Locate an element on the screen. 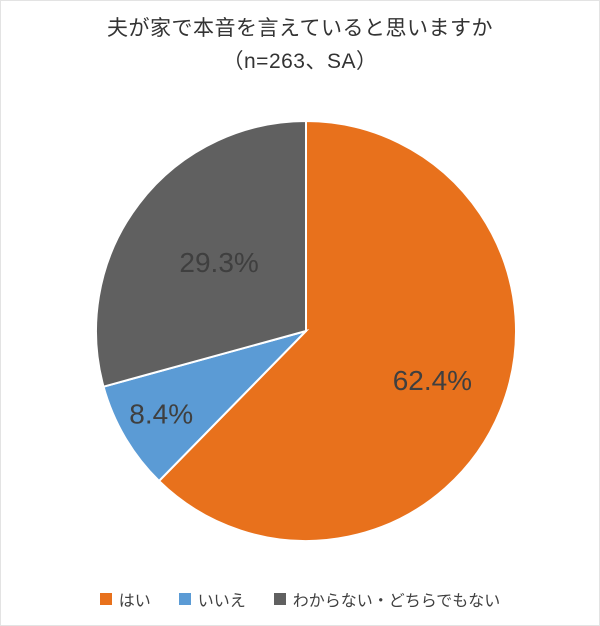  legend-label: いいえ is located at coordinates (221, 601).